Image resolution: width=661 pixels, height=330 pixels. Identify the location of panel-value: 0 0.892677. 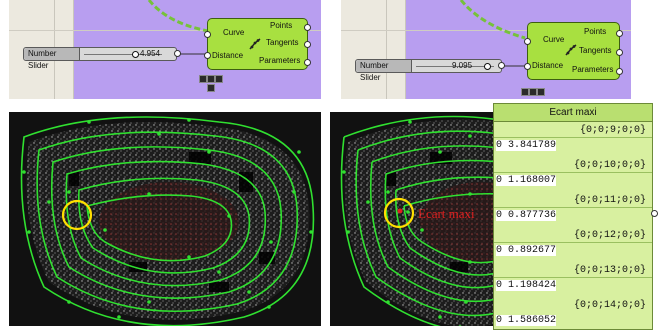
(526, 250).